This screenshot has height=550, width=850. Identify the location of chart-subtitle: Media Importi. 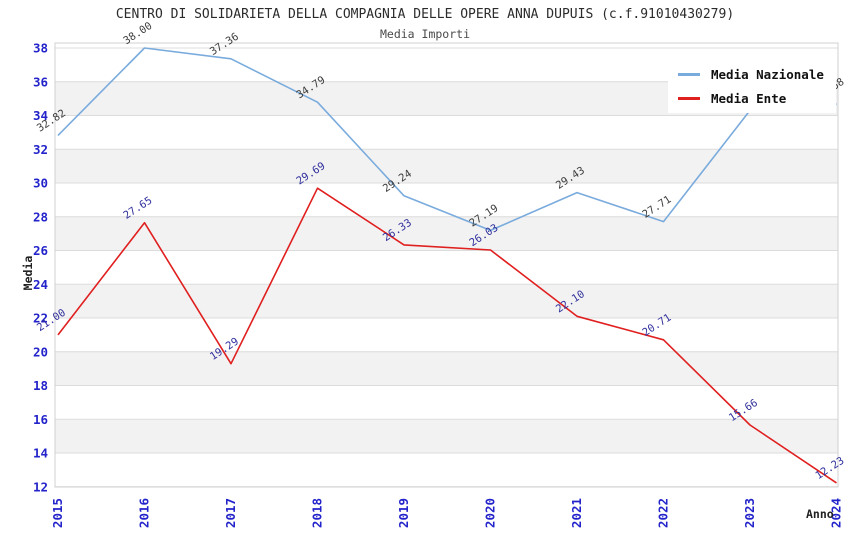
(424, 34).